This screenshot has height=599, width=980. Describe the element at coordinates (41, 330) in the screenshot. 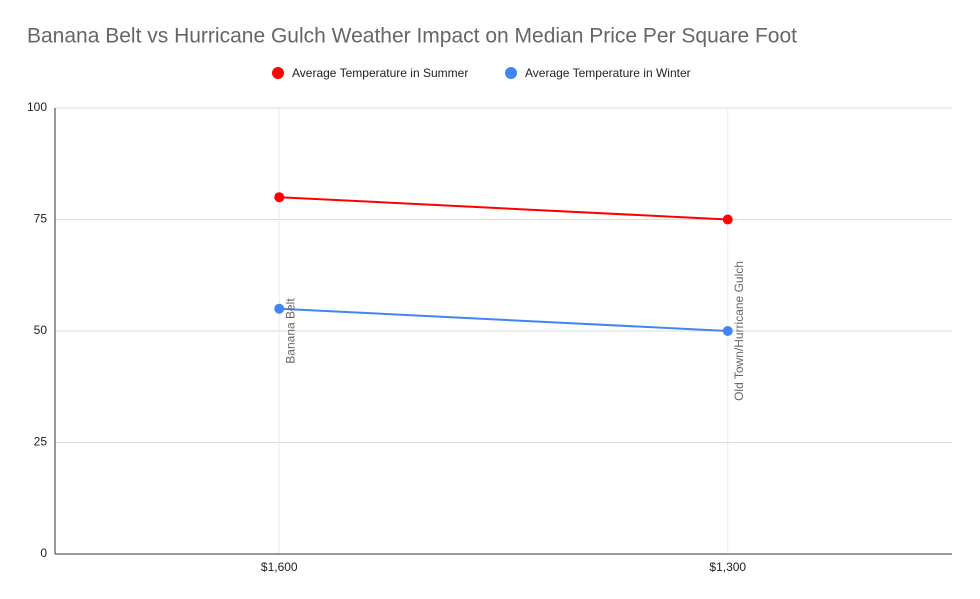

I see `y-tick-label: 50` at that location.